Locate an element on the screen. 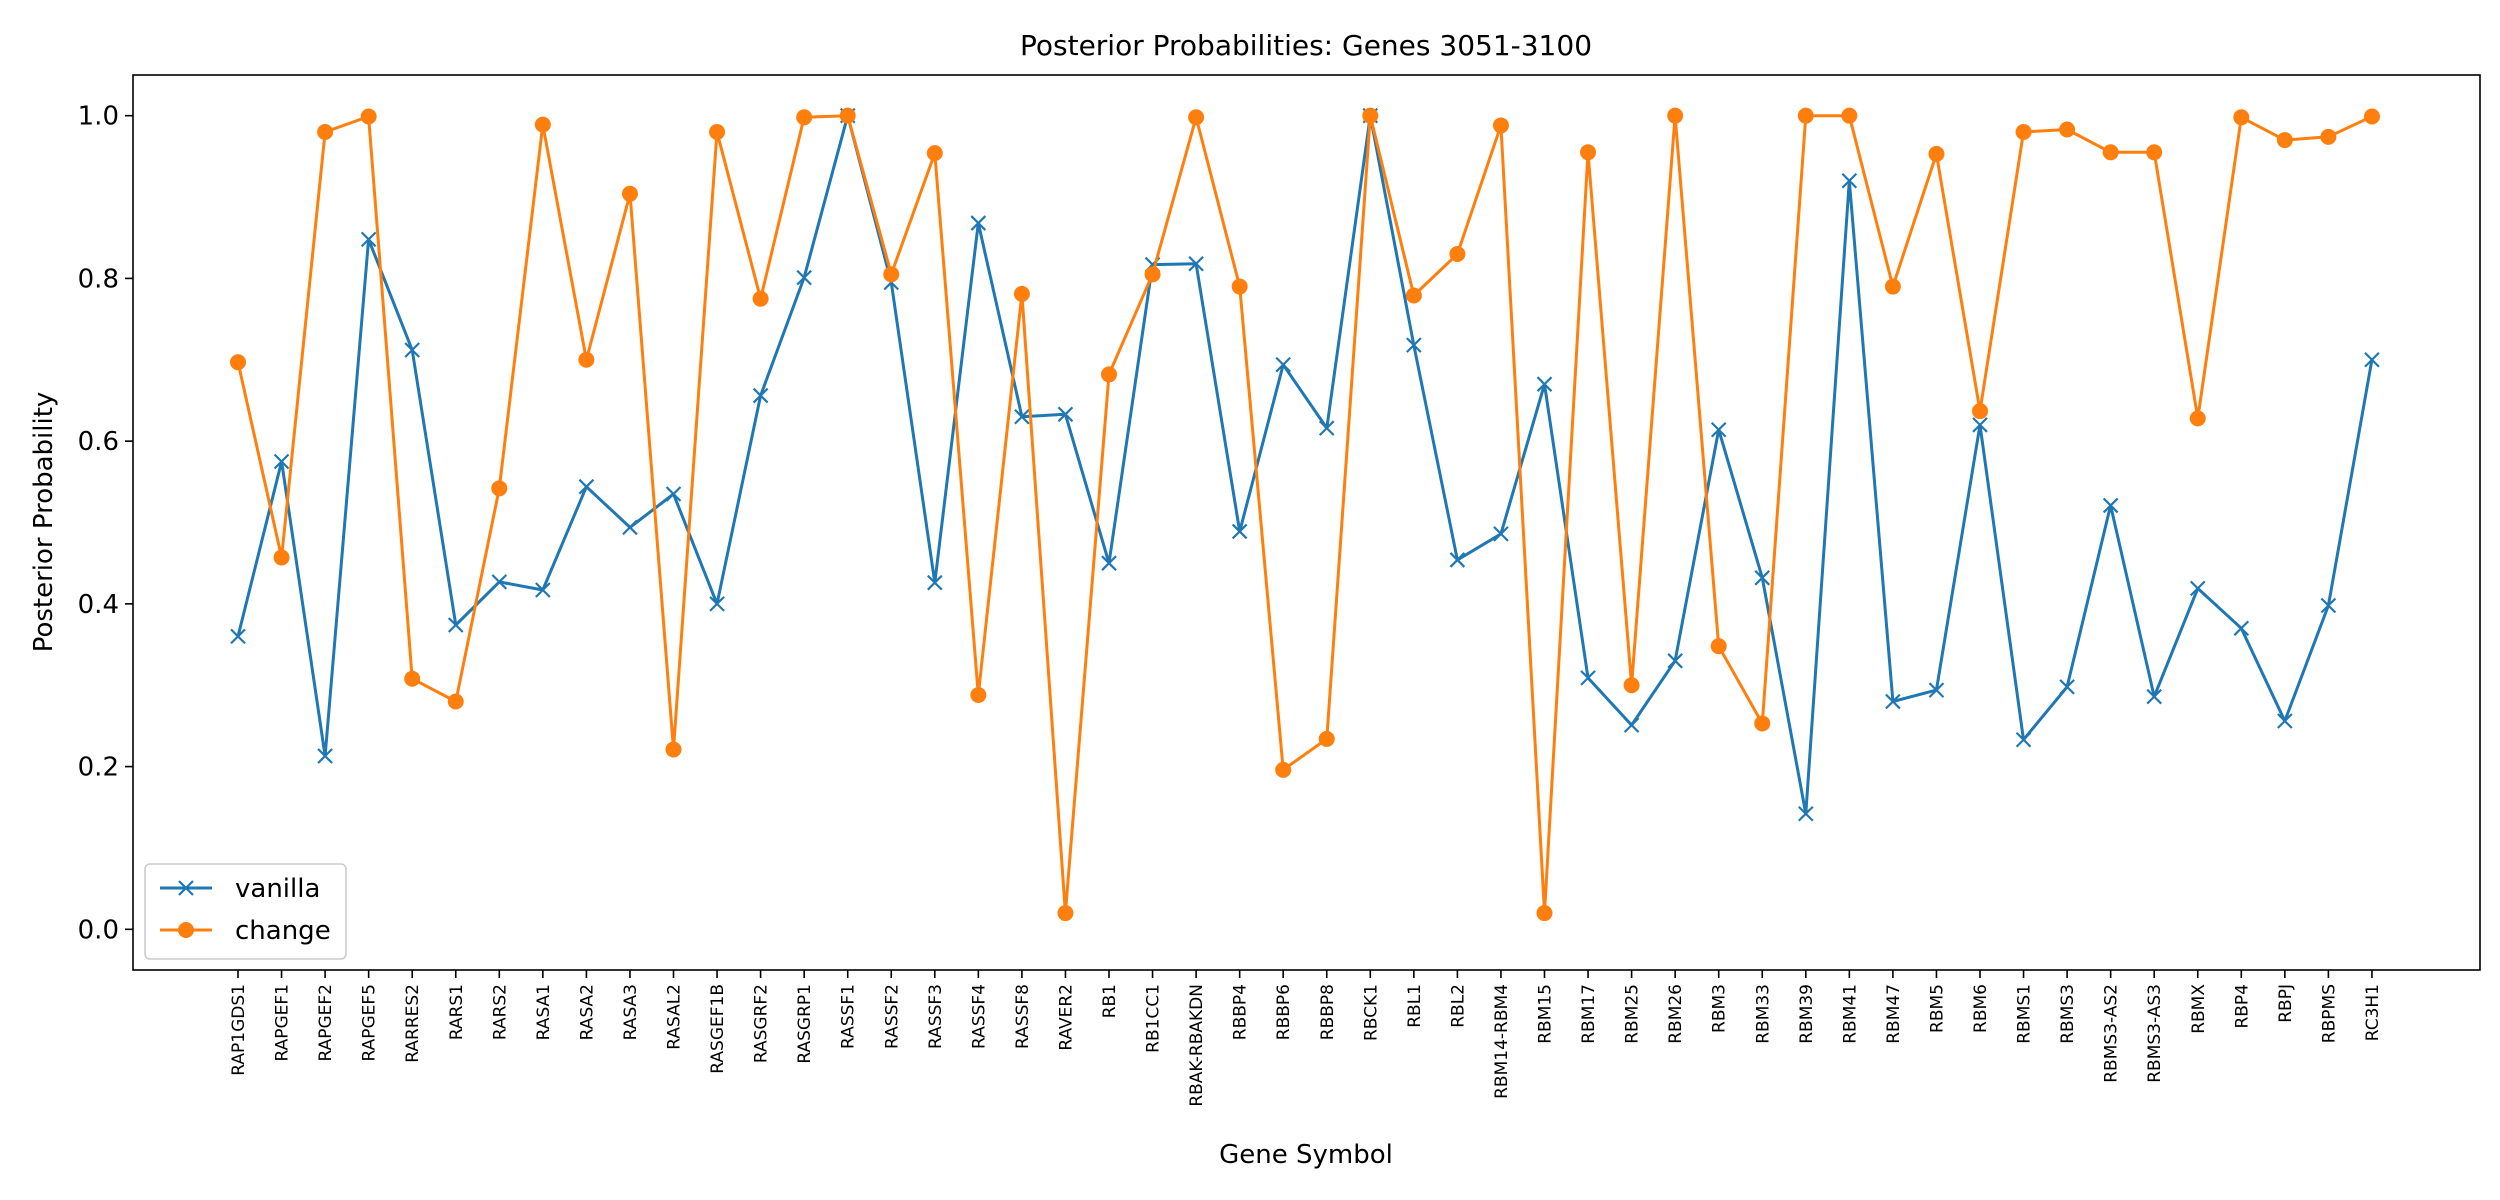 The image size is (2500, 1200). y-tick-label: 0.0 is located at coordinates (98, 930).